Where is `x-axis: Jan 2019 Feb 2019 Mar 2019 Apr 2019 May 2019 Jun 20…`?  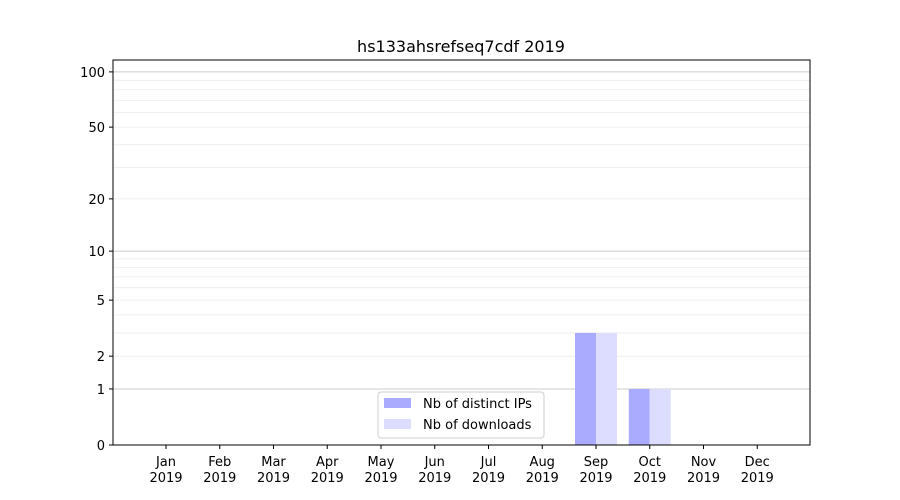 x-axis: Jan 2019 Feb 2019 Mar 2019 Apr 2019 May 2019 Jun 20… is located at coordinates (461, 465).